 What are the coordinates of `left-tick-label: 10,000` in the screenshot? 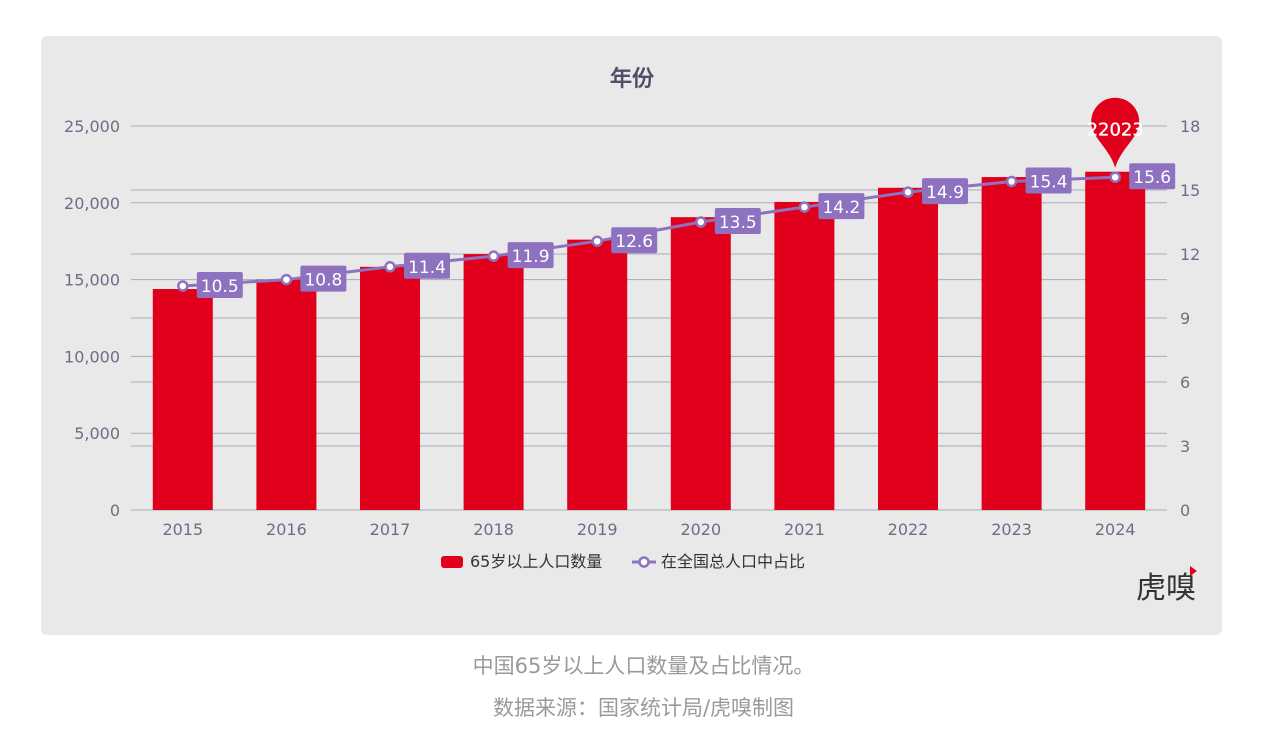 It's located at (92, 356).